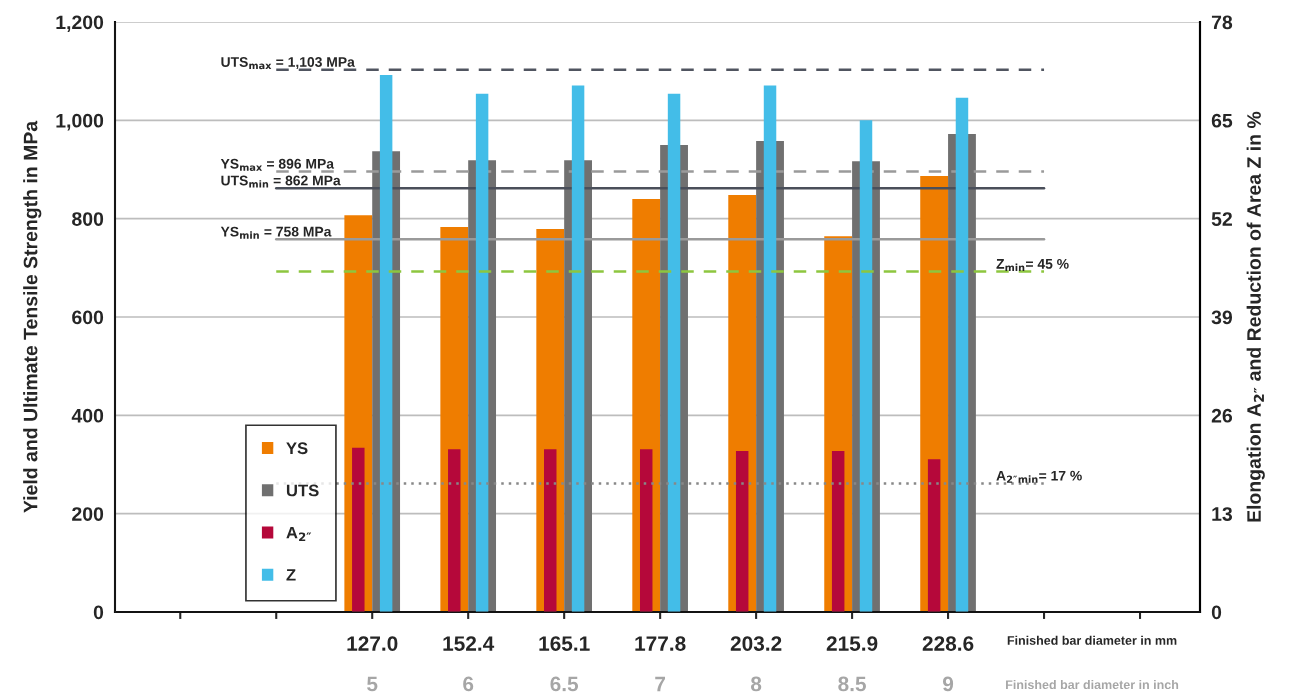 Image resolution: width=1309 pixels, height=693 pixels. Describe the element at coordinates (1092, 684) in the screenshot. I see `text: Finished bar diameter in inch` at that location.